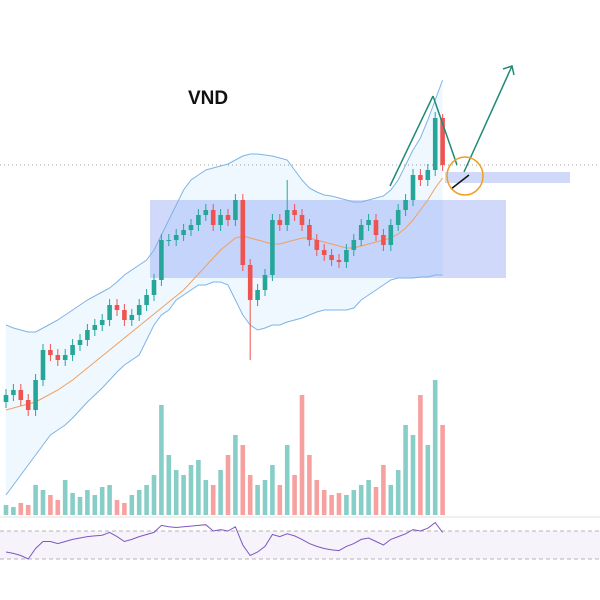 The image size is (600, 600). I want to click on sketch-line, so click(460, 182).